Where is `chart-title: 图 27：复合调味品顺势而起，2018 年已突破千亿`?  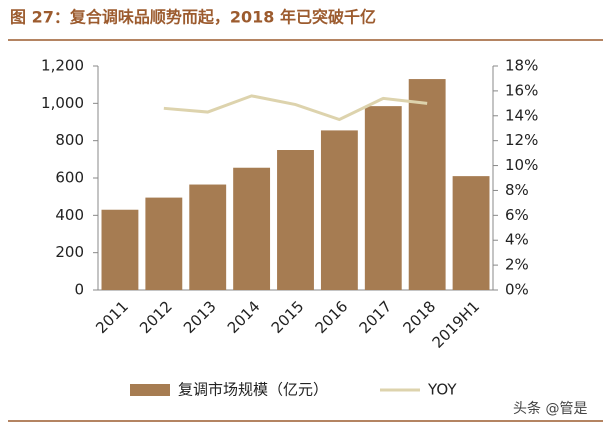 chart-title: 图 27：复合调味品顺势而起，2018 年已突破千亿 is located at coordinates (193, 17).